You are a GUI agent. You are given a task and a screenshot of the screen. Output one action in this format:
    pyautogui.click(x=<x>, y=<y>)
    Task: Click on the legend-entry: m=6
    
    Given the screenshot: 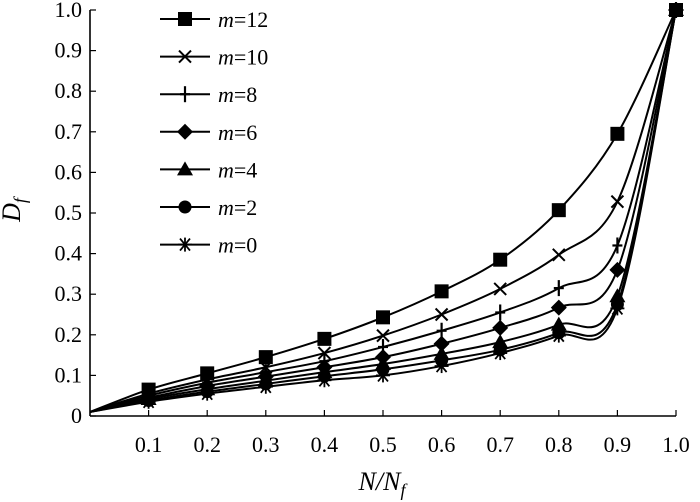 What is the action you would take?
    pyautogui.click(x=208, y=132)
    